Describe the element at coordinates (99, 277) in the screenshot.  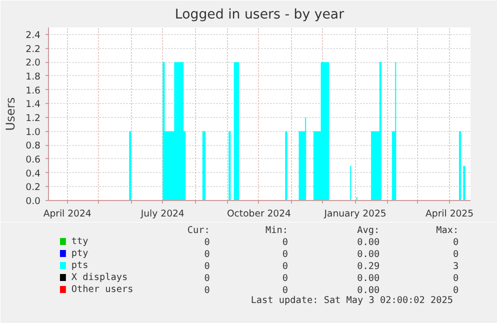
I see `legend-label: X displays` at that location.